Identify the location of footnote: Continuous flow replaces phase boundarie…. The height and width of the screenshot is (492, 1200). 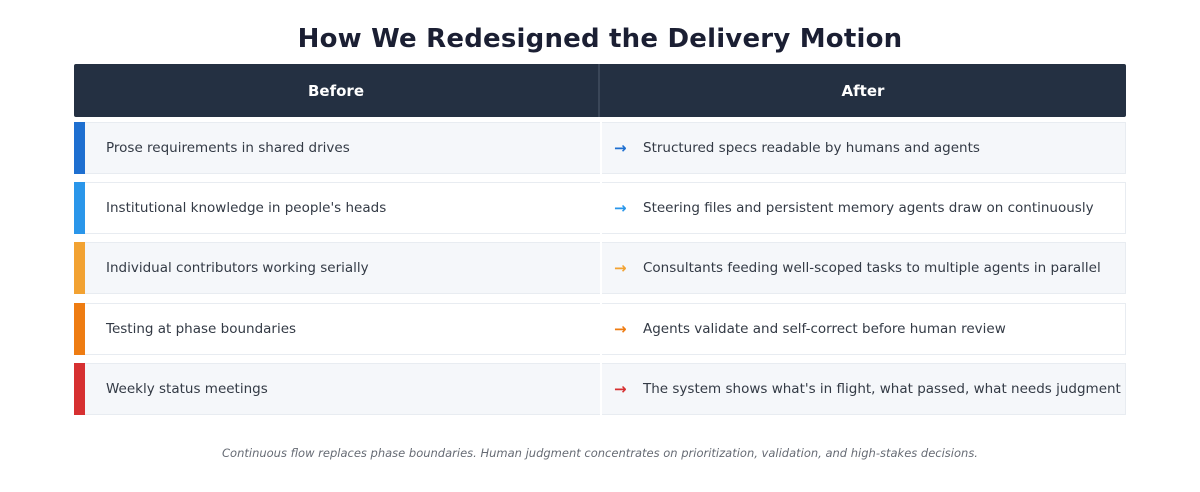
(600, 453).